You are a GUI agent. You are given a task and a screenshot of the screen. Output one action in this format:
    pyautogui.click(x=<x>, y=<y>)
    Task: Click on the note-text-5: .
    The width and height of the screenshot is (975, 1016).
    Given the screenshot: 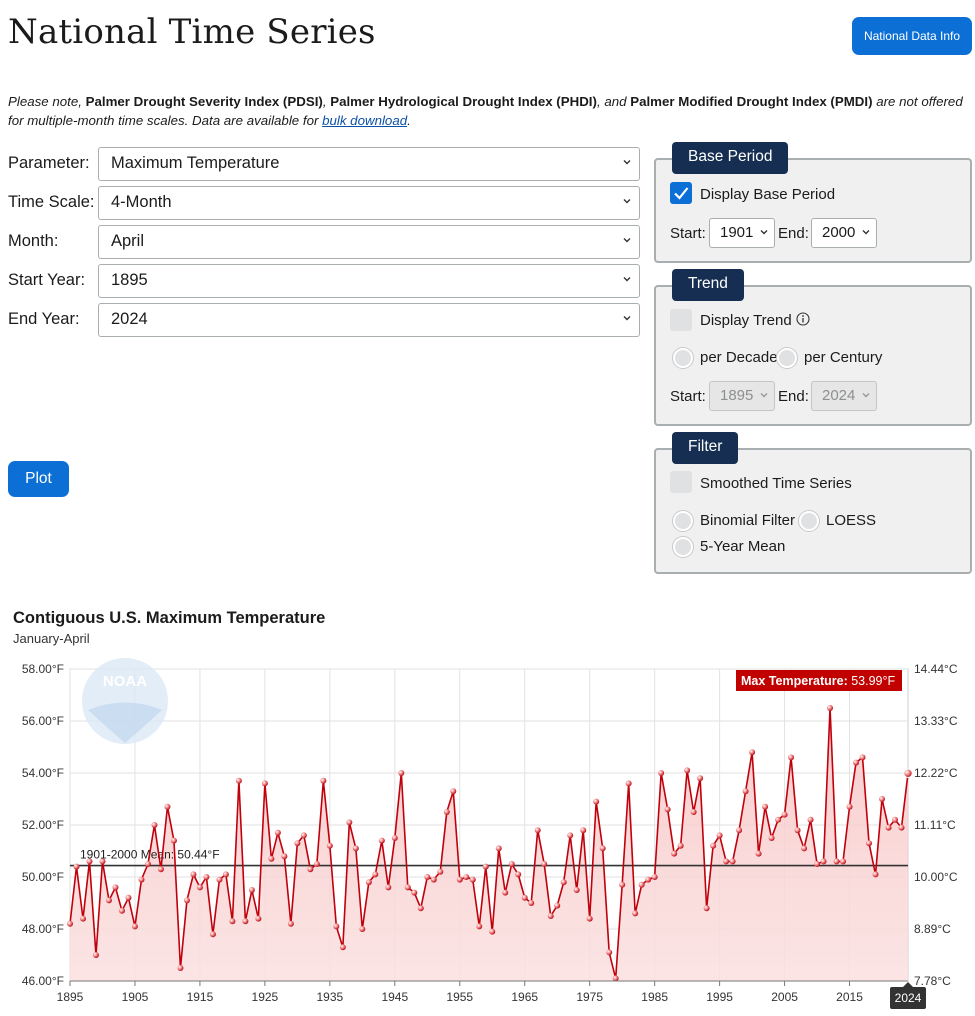 What is the action you would take?
    pyautogui.click(x=409, y=120)
    